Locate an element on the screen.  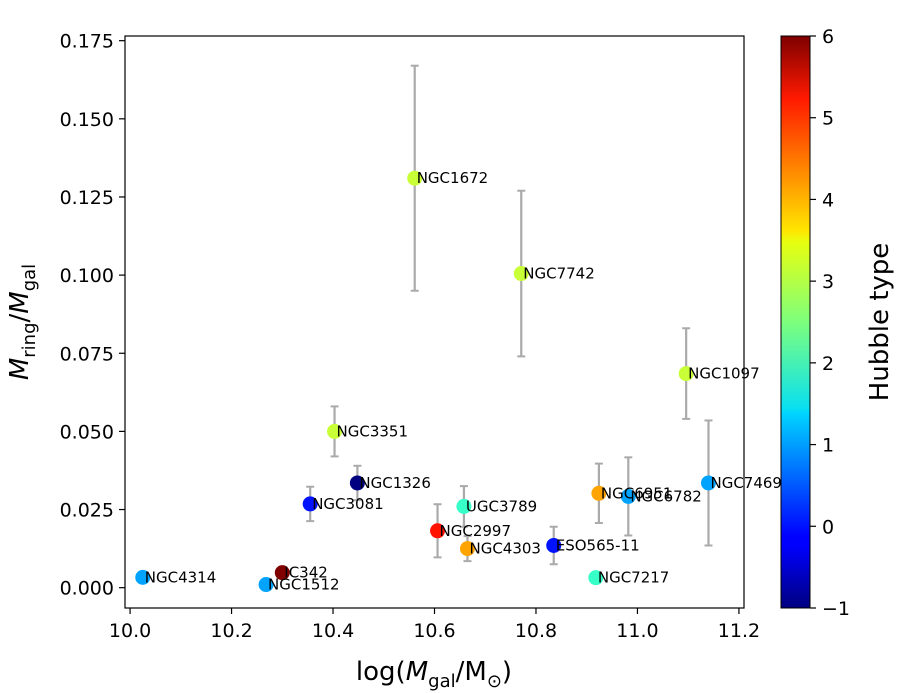
data-point-label: IC342 is located at coordinates (306, 573).